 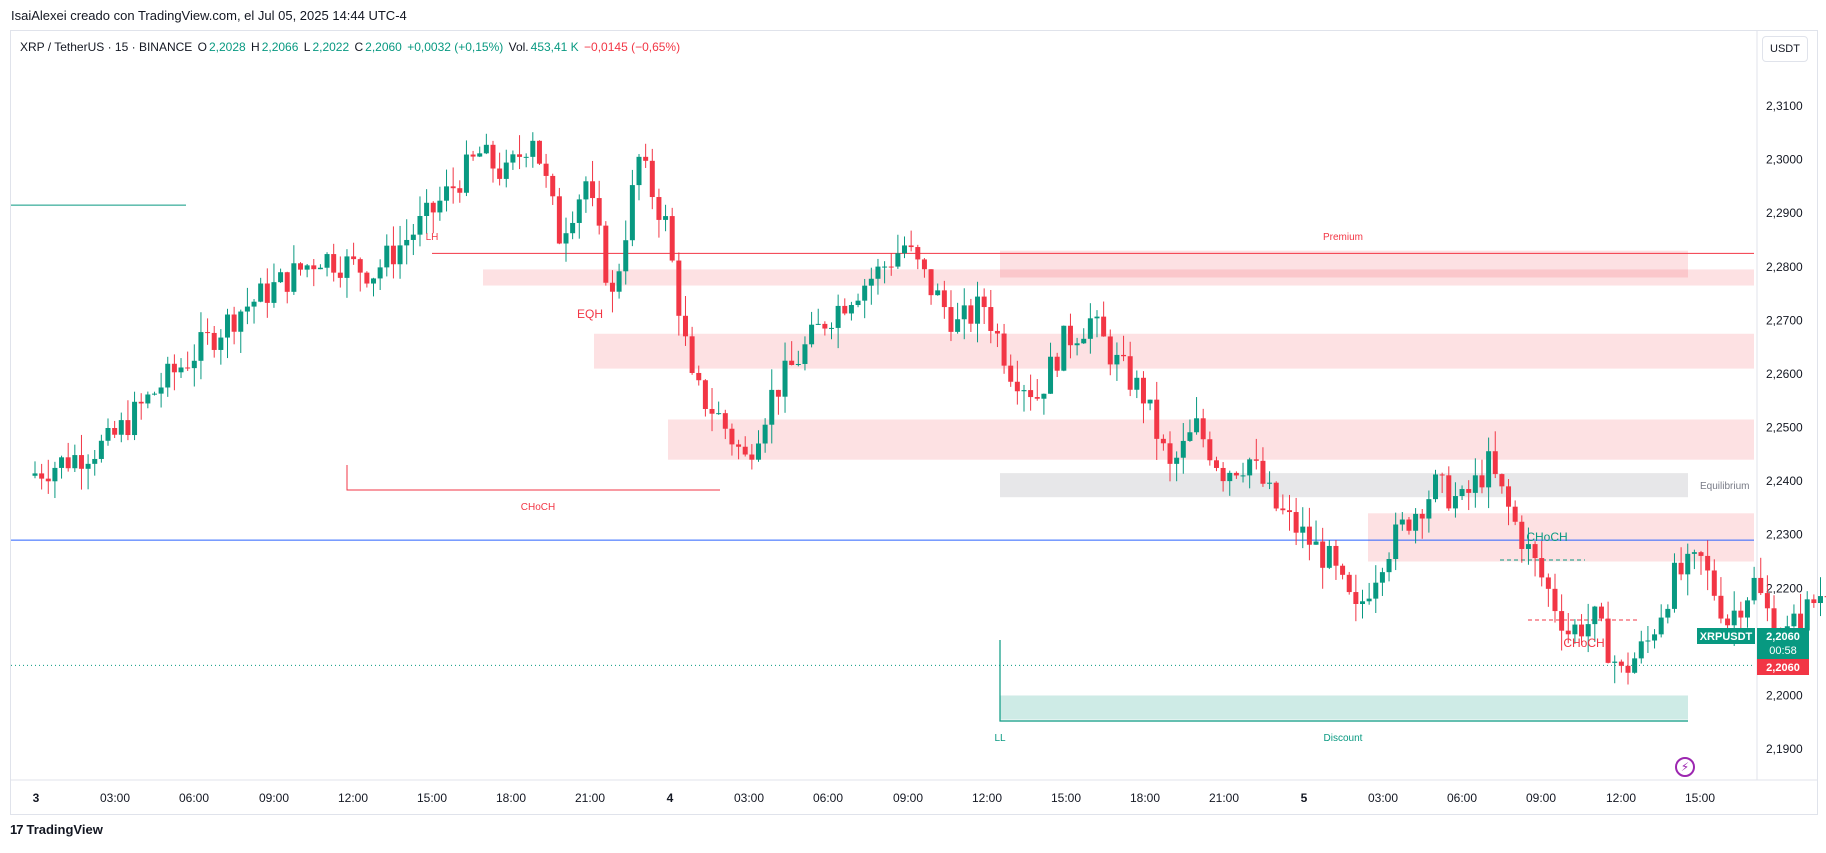 I want to click on time-tick-label: 03:00, so click(x=749, y=798).